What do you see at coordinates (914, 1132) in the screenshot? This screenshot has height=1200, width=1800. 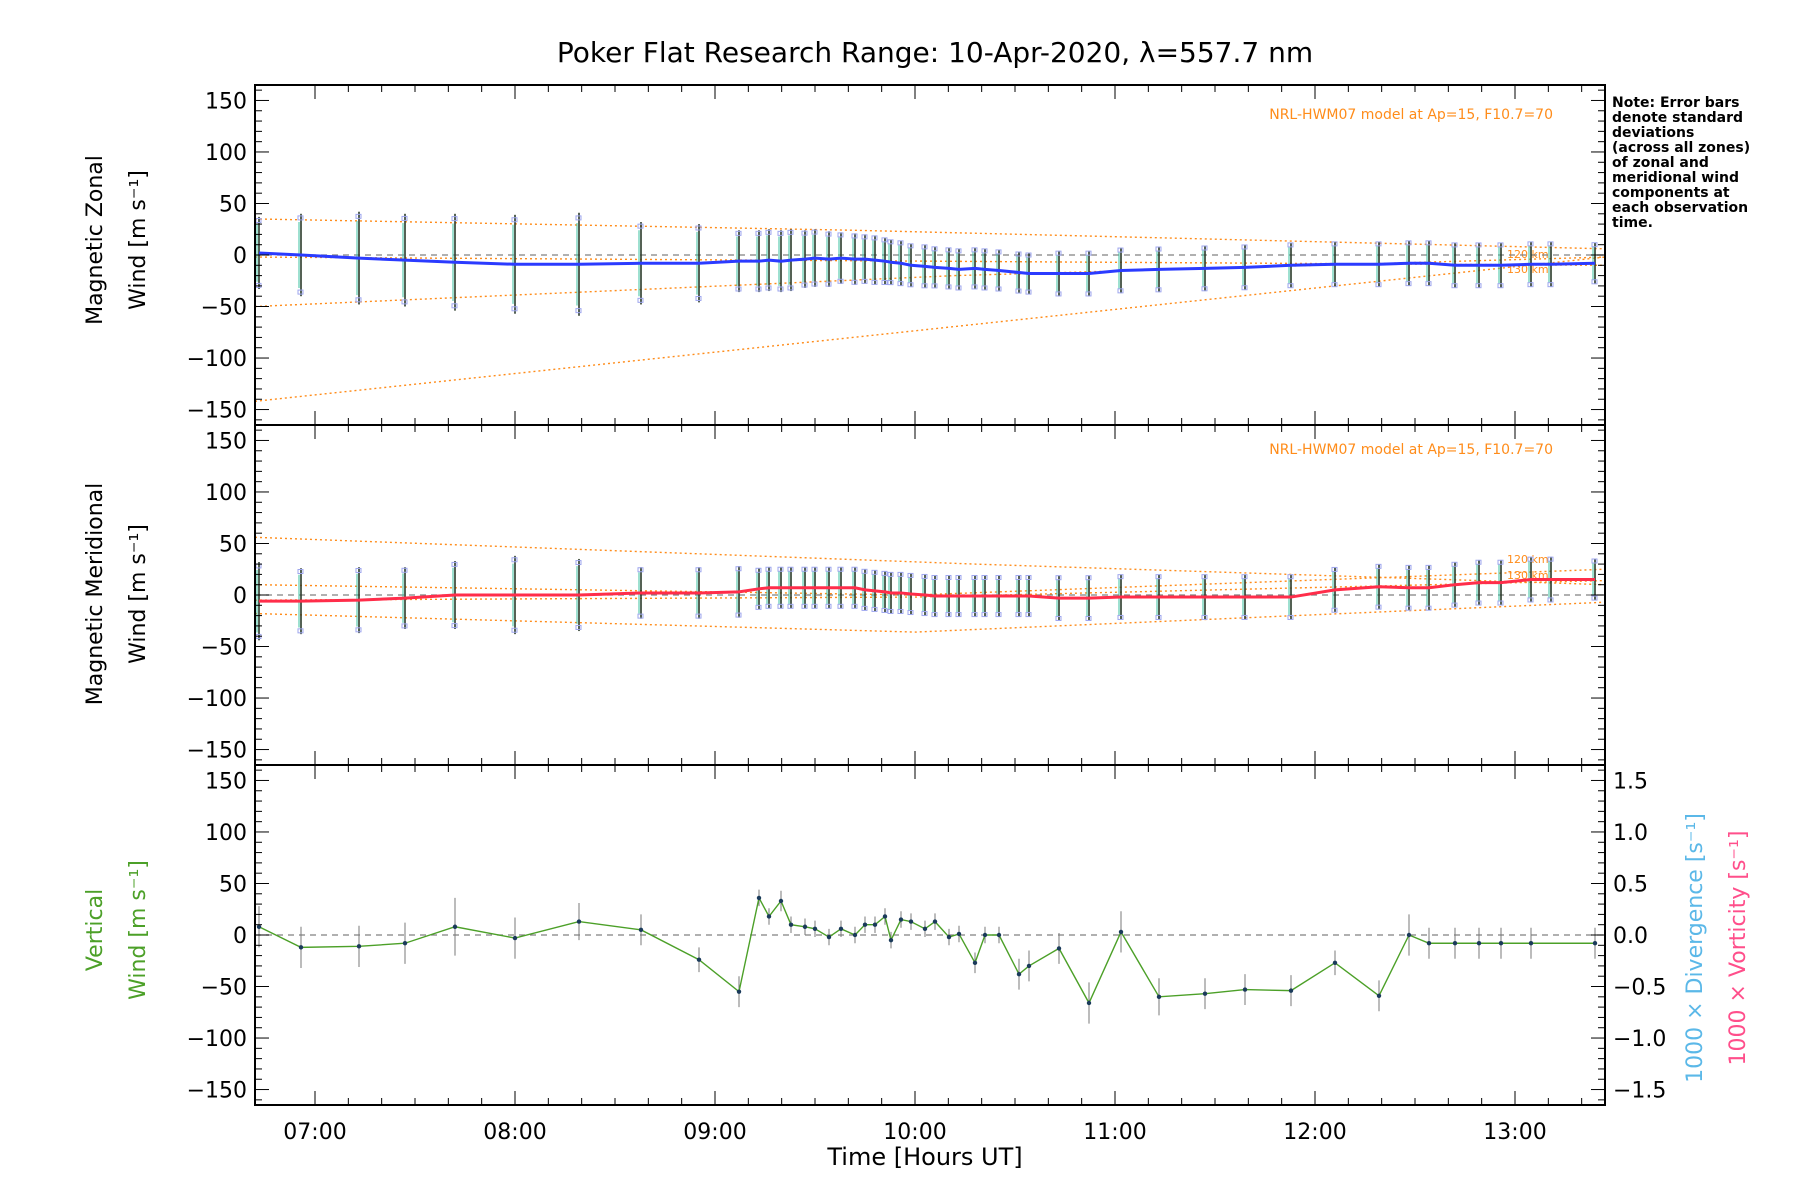 I see `x-tick-label: 10:00` at bounding box center [914, 1132].